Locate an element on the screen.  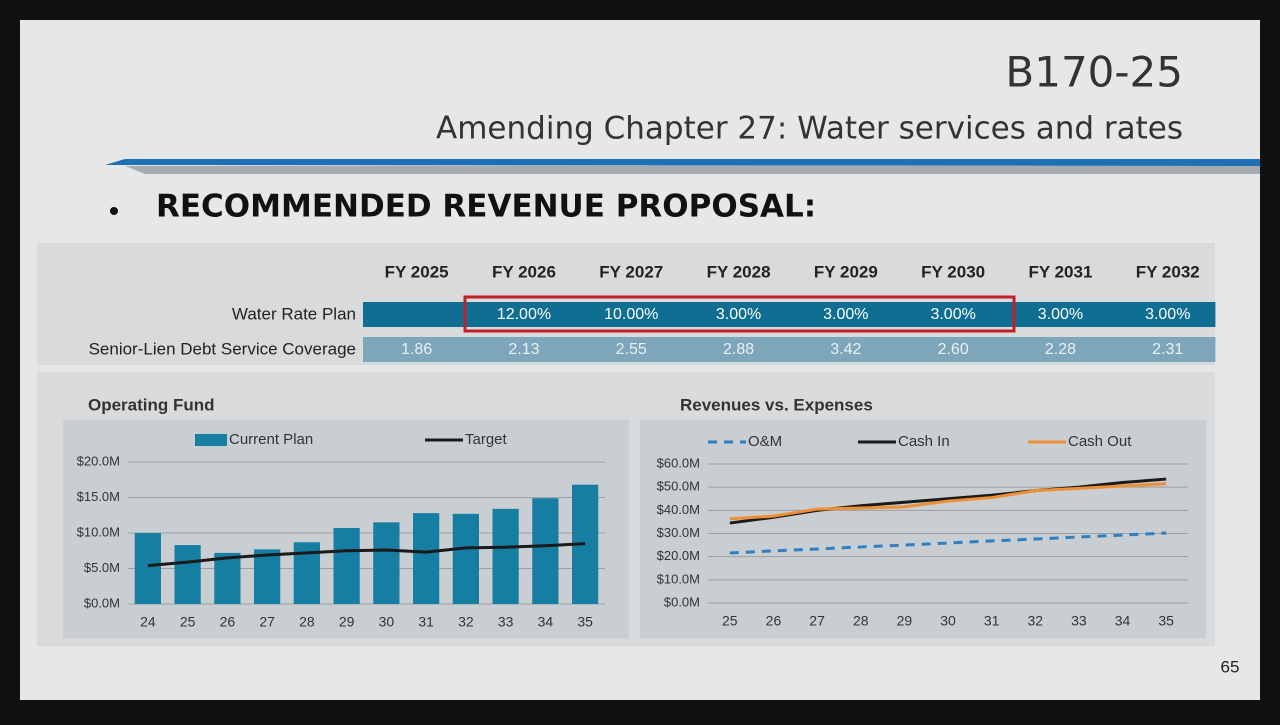
column-header: FY 2029 is located at coordinates (846, 271).